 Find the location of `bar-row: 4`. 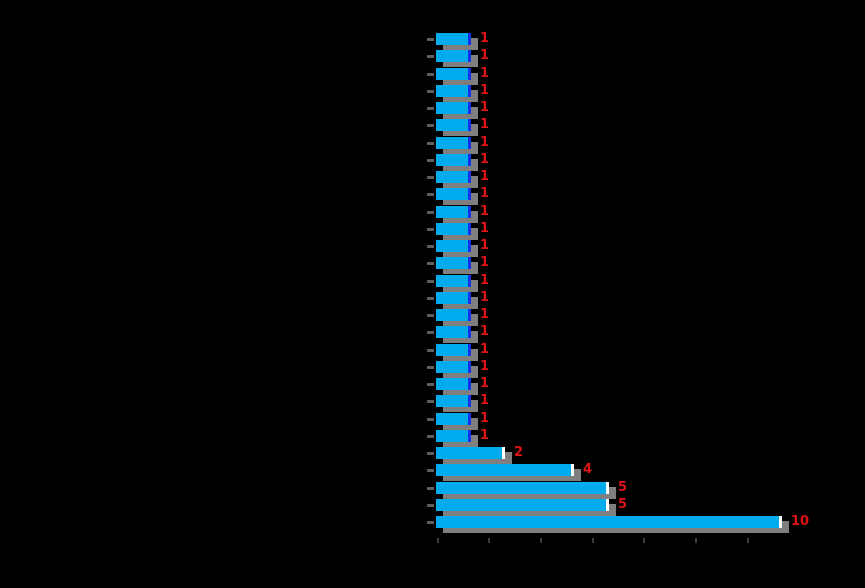

bar-row: 4 is located at coordinates (535, 472).